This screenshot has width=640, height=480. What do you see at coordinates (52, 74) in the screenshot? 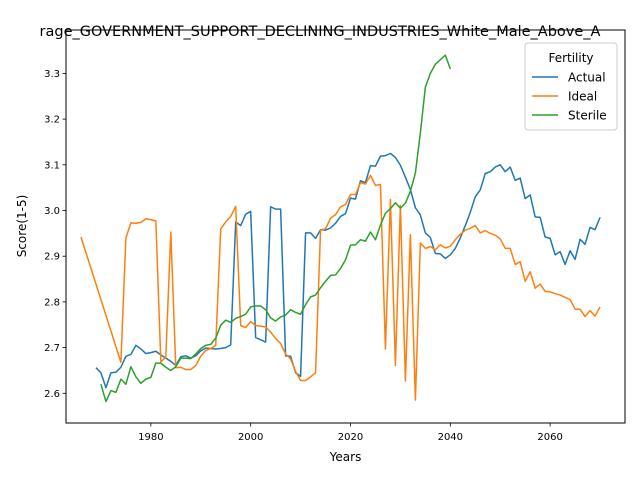
I see `y-tick-label: 3.3` at bounding box center [52, 74].